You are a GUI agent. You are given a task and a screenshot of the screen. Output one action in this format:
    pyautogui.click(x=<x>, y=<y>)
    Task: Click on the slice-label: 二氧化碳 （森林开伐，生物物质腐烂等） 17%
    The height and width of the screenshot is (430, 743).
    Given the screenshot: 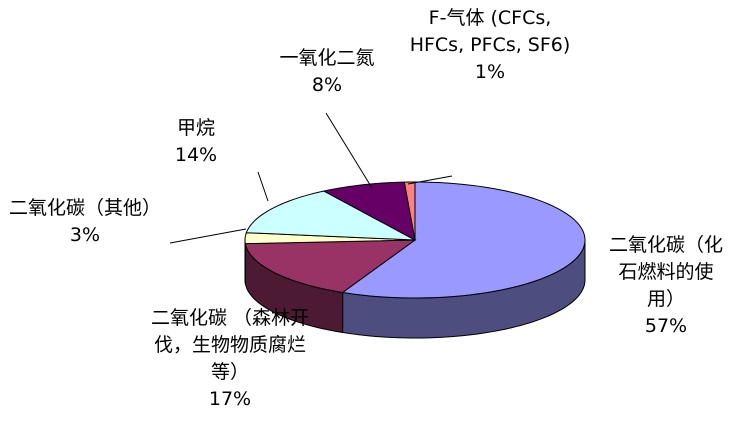 What is the action you would take?
    pyautogui.click(x=230, y=359)
    